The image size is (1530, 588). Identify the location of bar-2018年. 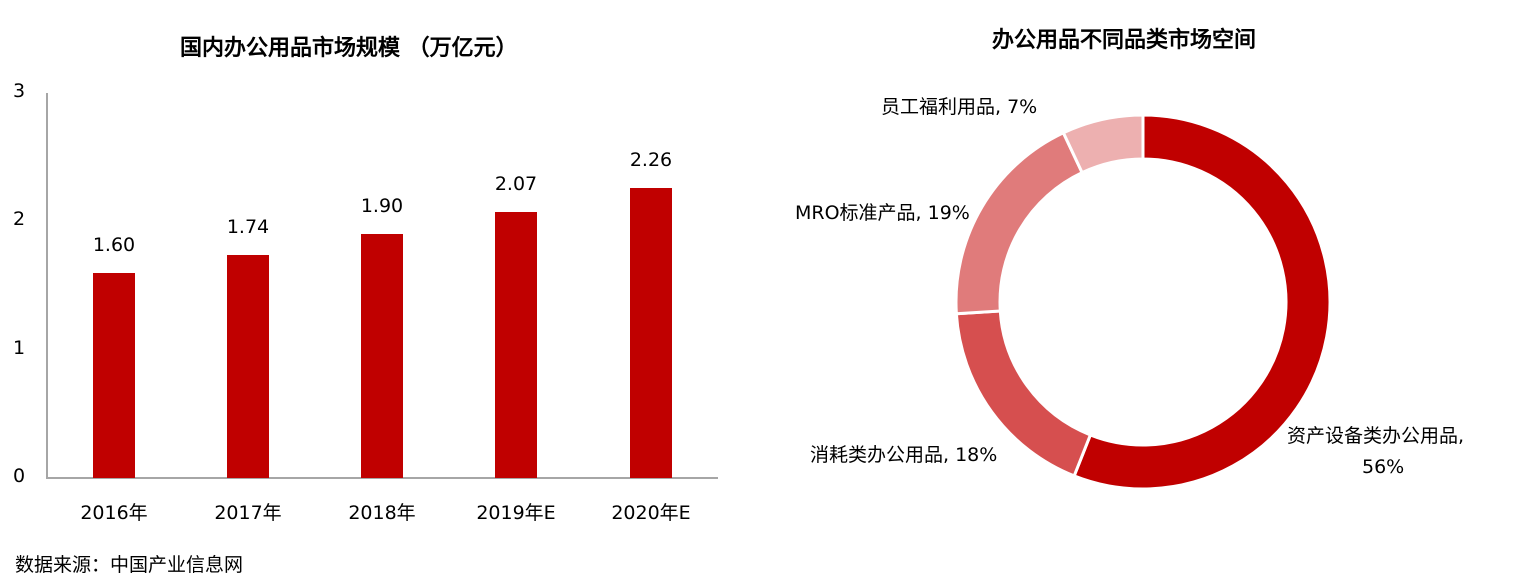
(382, 356).